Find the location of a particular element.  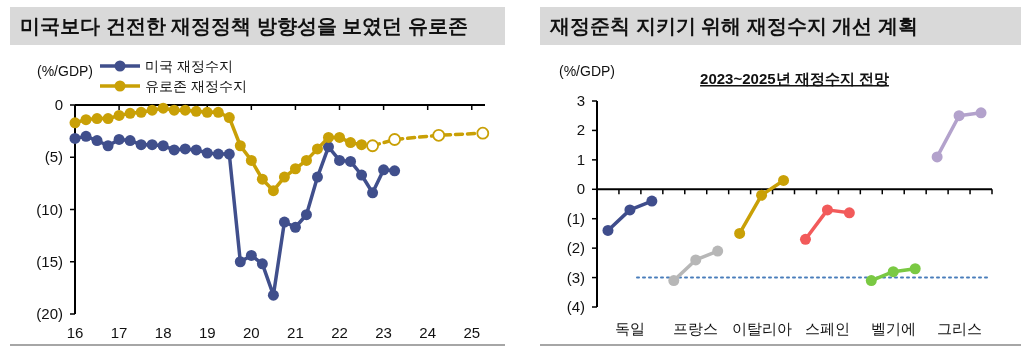

x-tick-label: 16 is located at coordinates (75, 332).